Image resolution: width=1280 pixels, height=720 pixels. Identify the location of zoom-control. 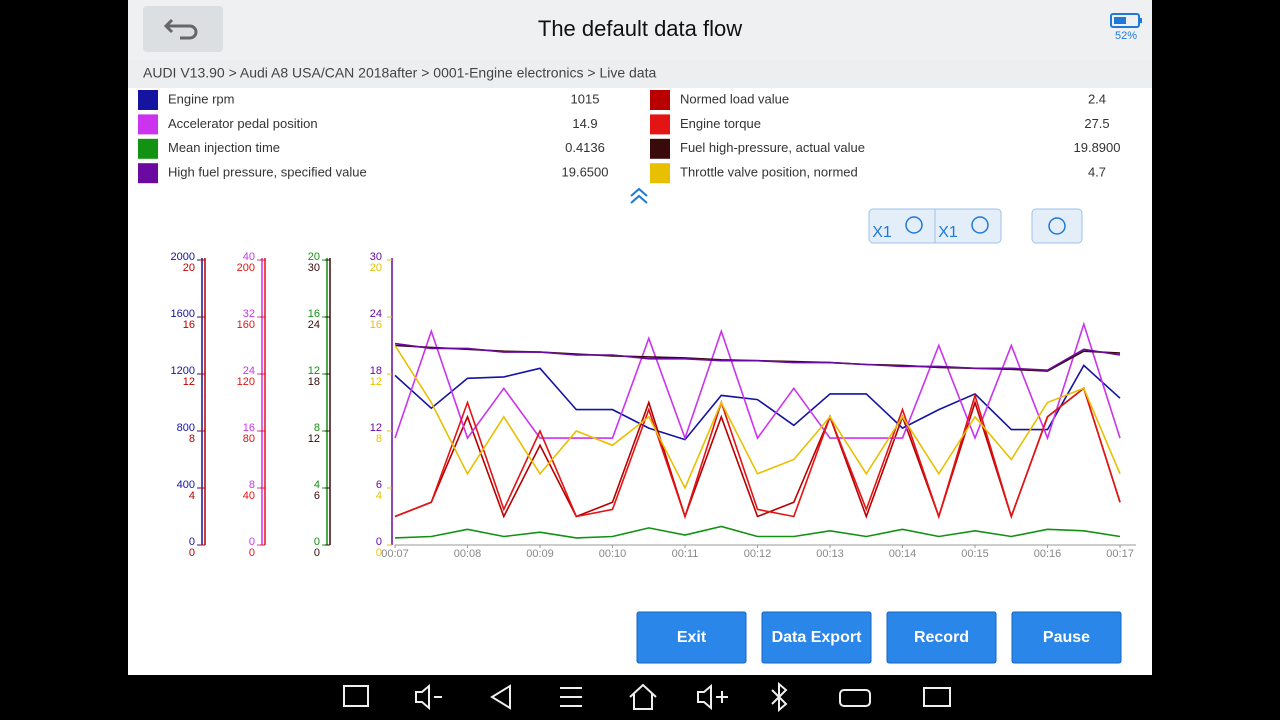
(935, 226).